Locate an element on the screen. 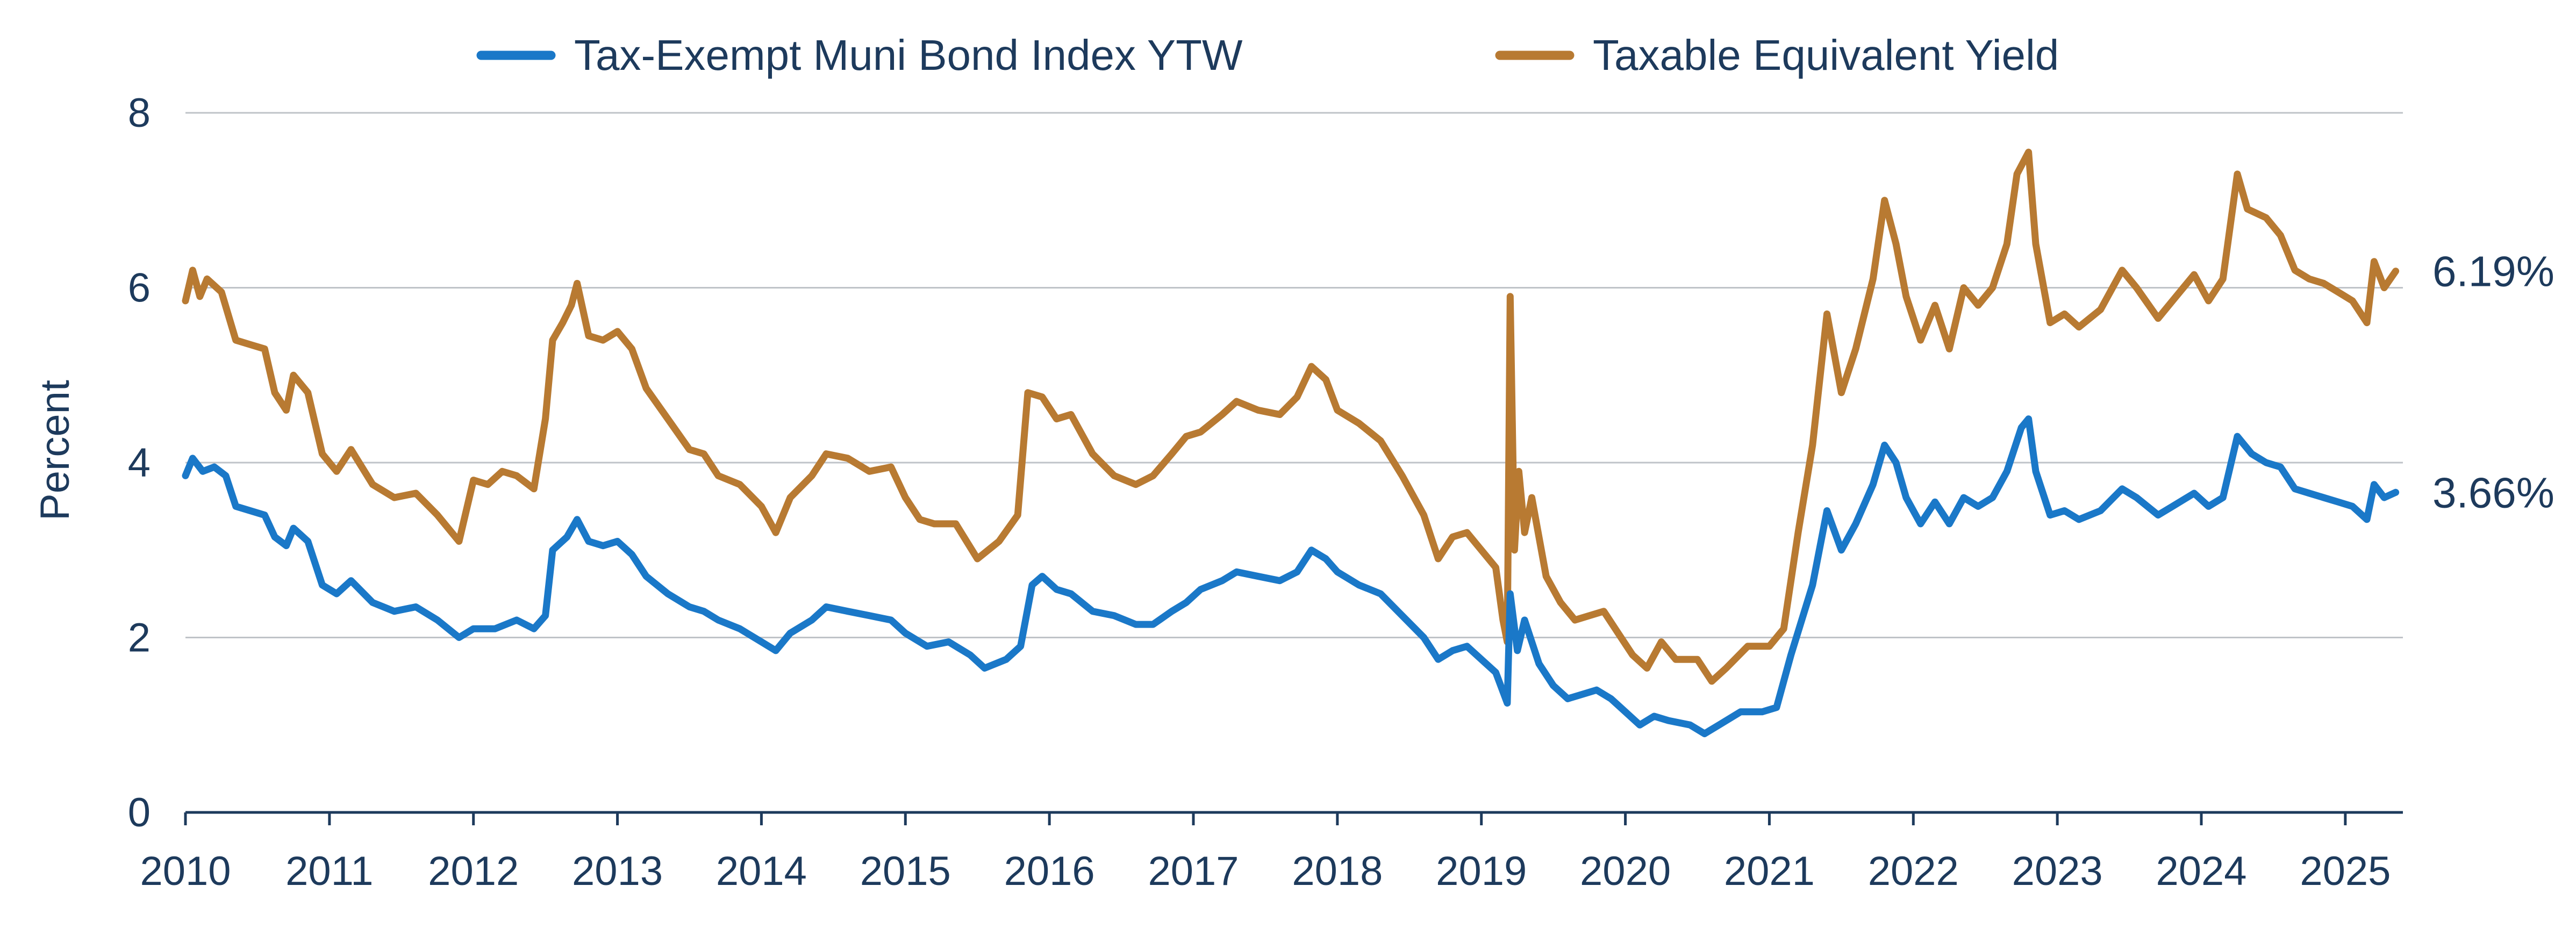 This screenshot has width=2576, height=929. x-tick-label: 2014 is located at coordinates (761, 871).